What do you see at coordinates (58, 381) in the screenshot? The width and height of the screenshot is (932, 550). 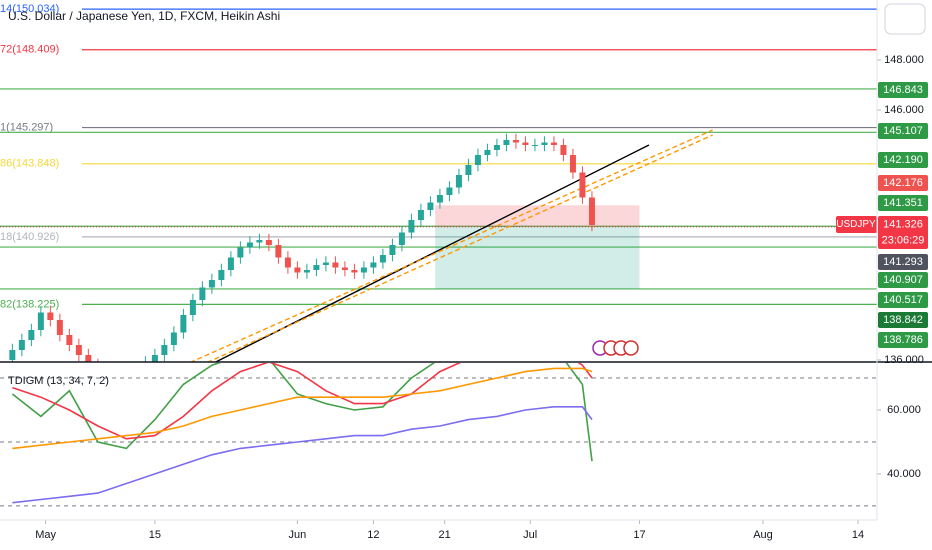 I see `indicator-title: TDIGM (13, 34, 7, 2)` at bounding box center [58, 381].